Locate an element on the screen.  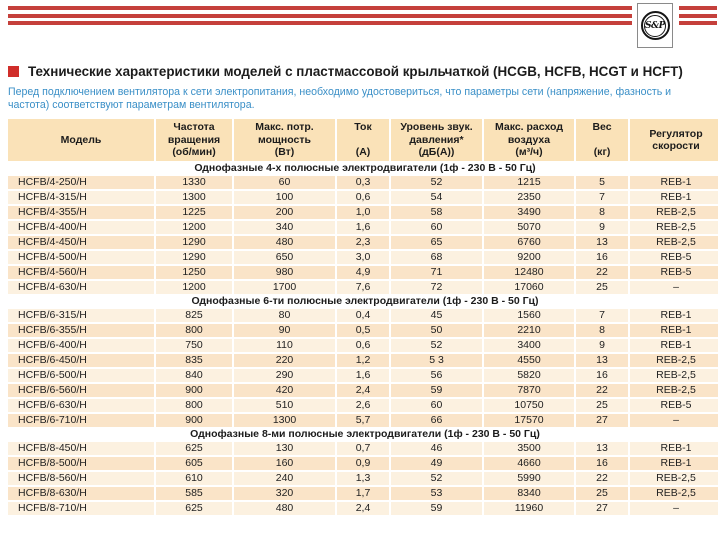
value-cell-speed: 1250 is located at coordinates (194, 272).